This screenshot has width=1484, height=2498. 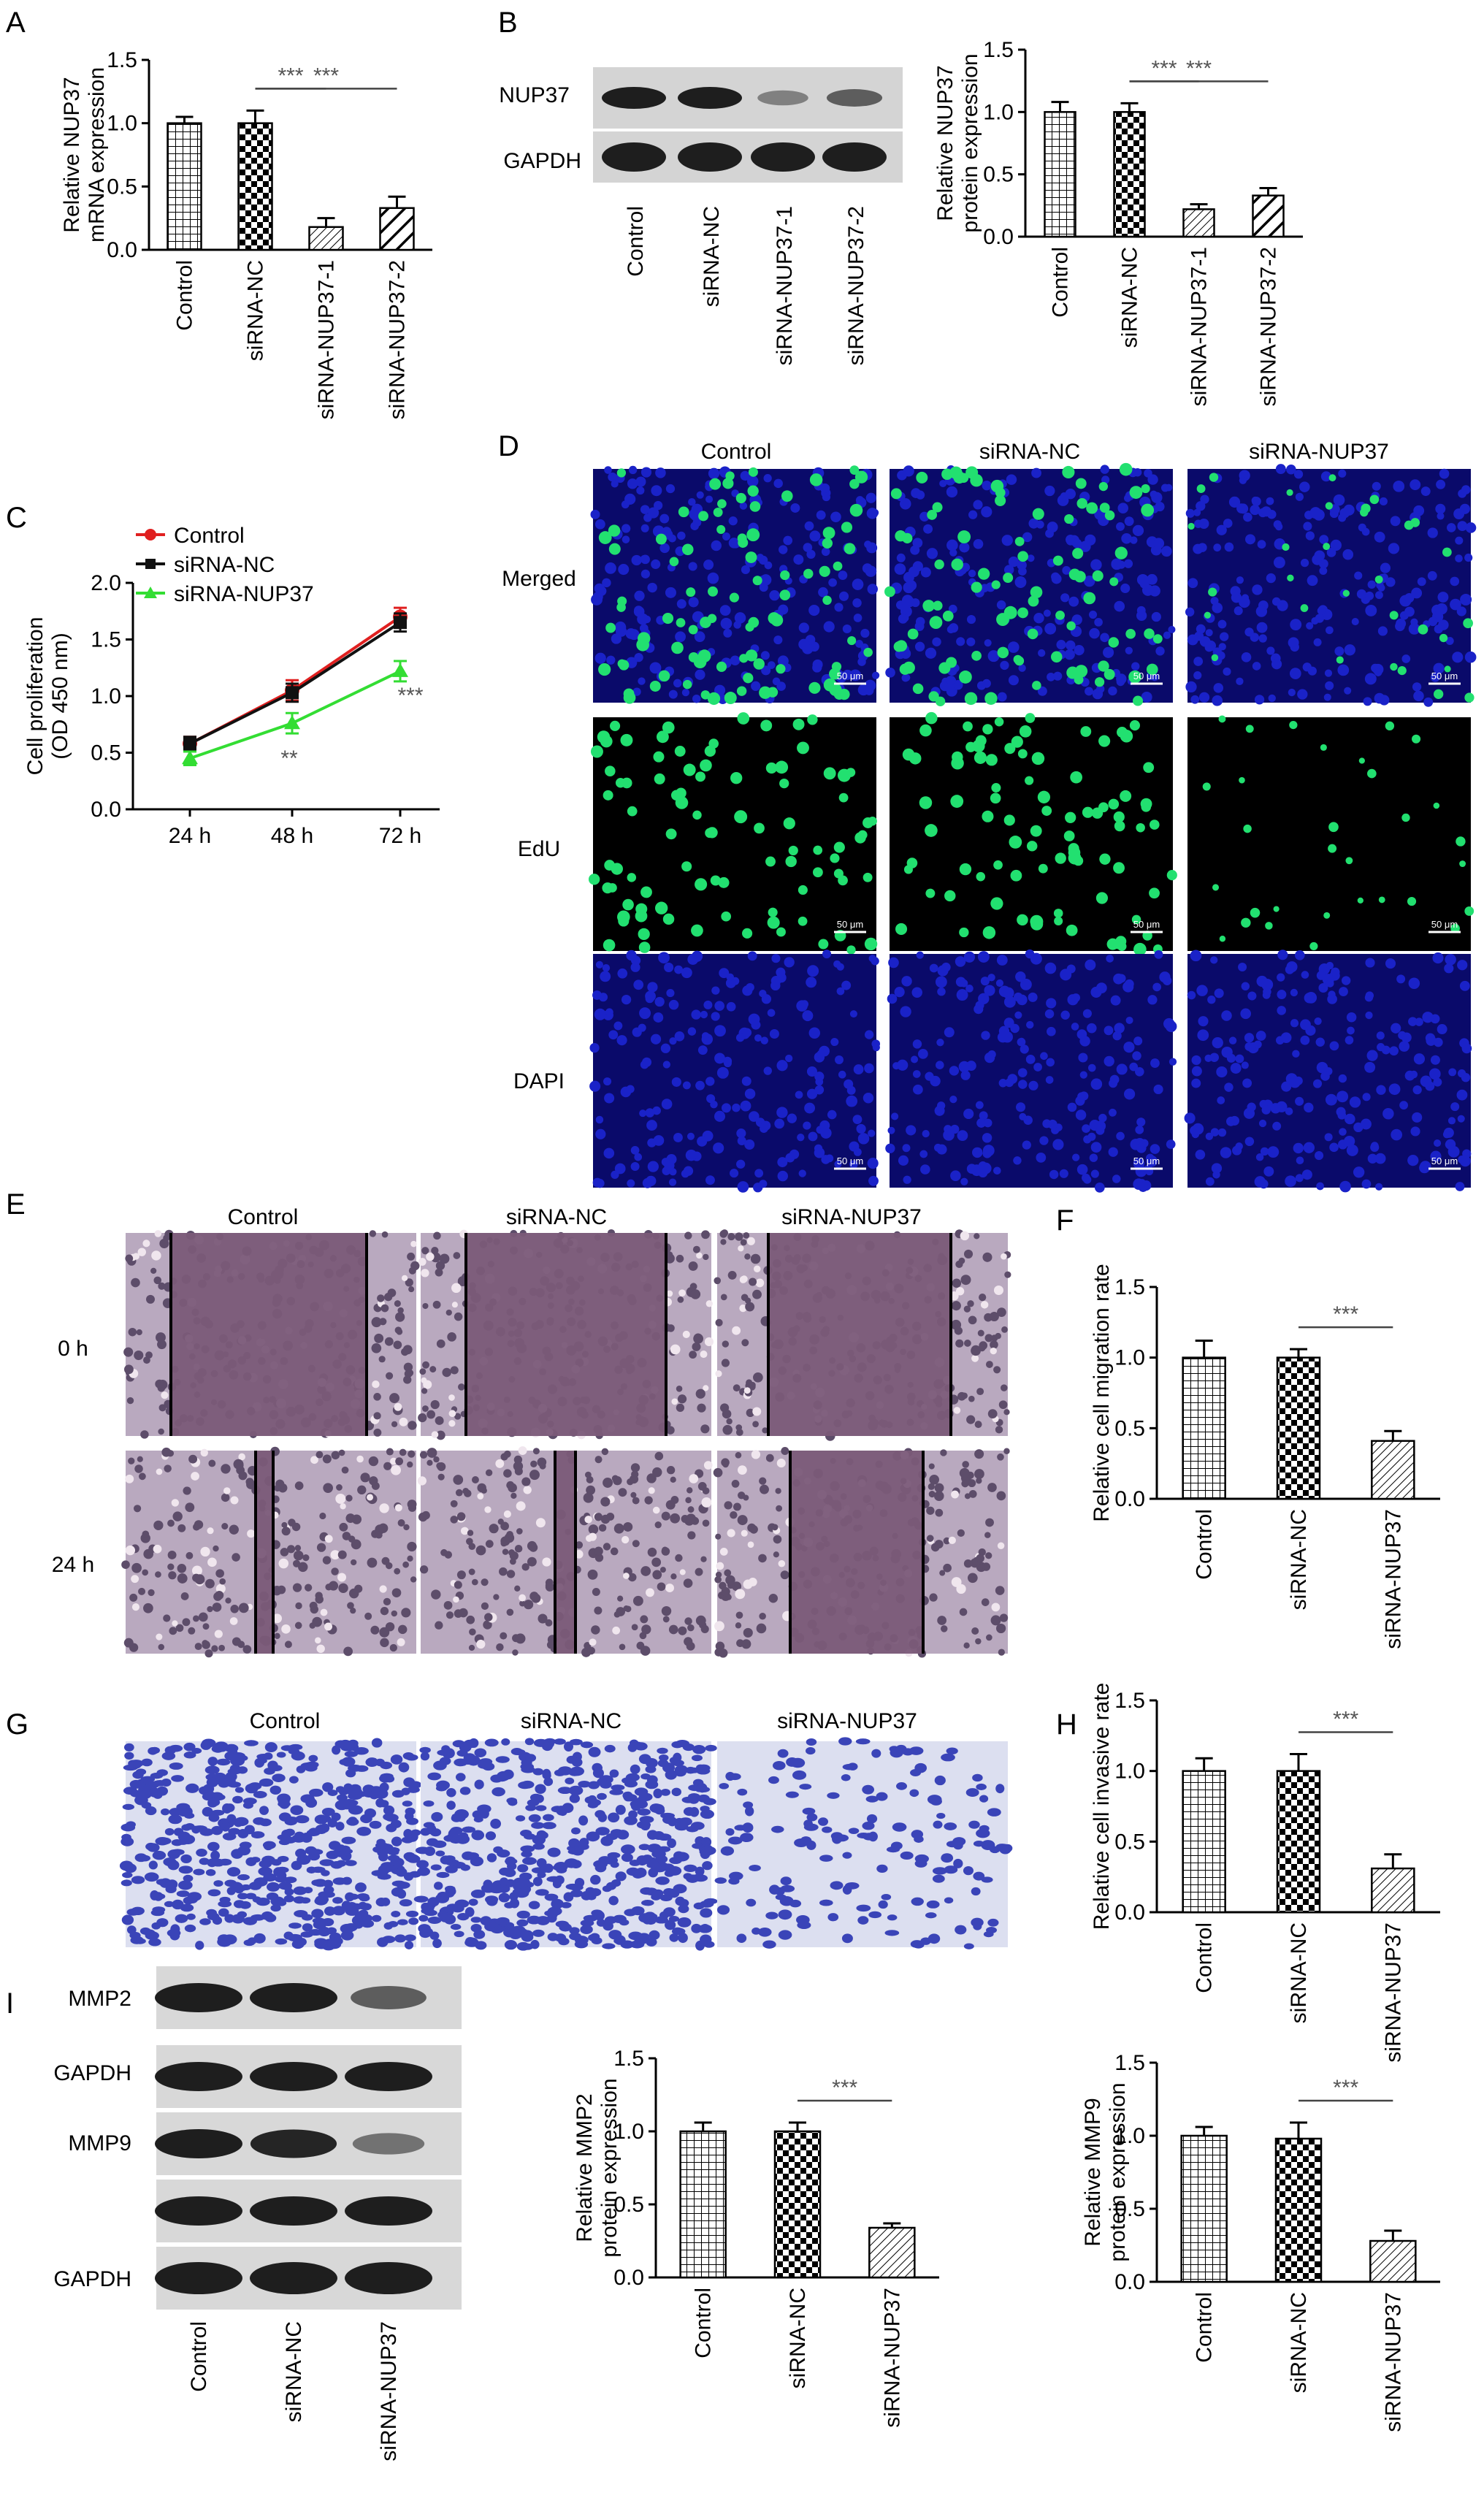 I want to click on x-tick-label: Control, so click(x=1205, y=2327).